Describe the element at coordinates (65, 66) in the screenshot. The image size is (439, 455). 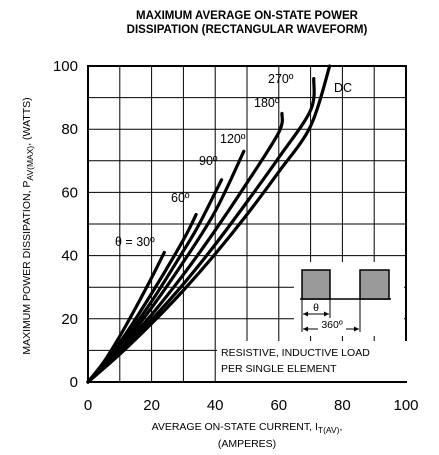
I see `y-tick-label: 100` at that location.